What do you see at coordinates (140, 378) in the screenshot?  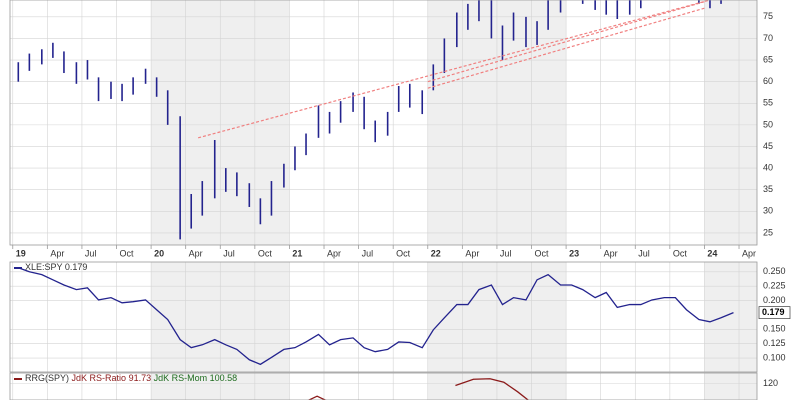 I see `legend-value: 91.73` at bounding box center [140, 378].